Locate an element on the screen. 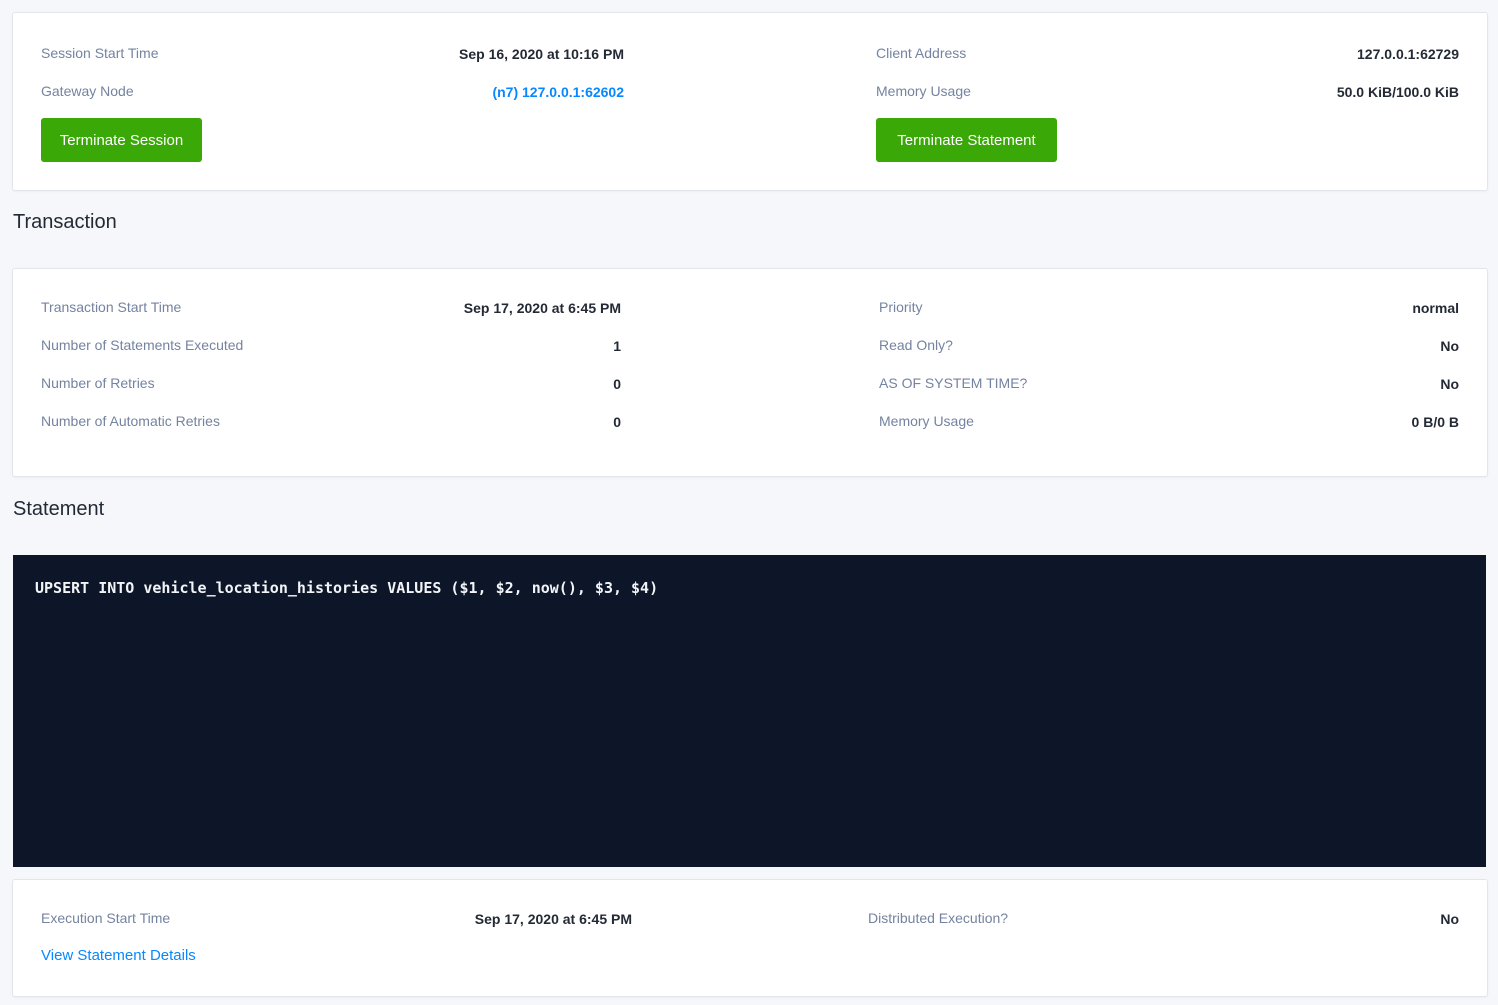 This screenshot has width=1498, height=1005. exec-start-value: Sep 17, 2020 at 6:45 PM is located at coordinates (553, 919).